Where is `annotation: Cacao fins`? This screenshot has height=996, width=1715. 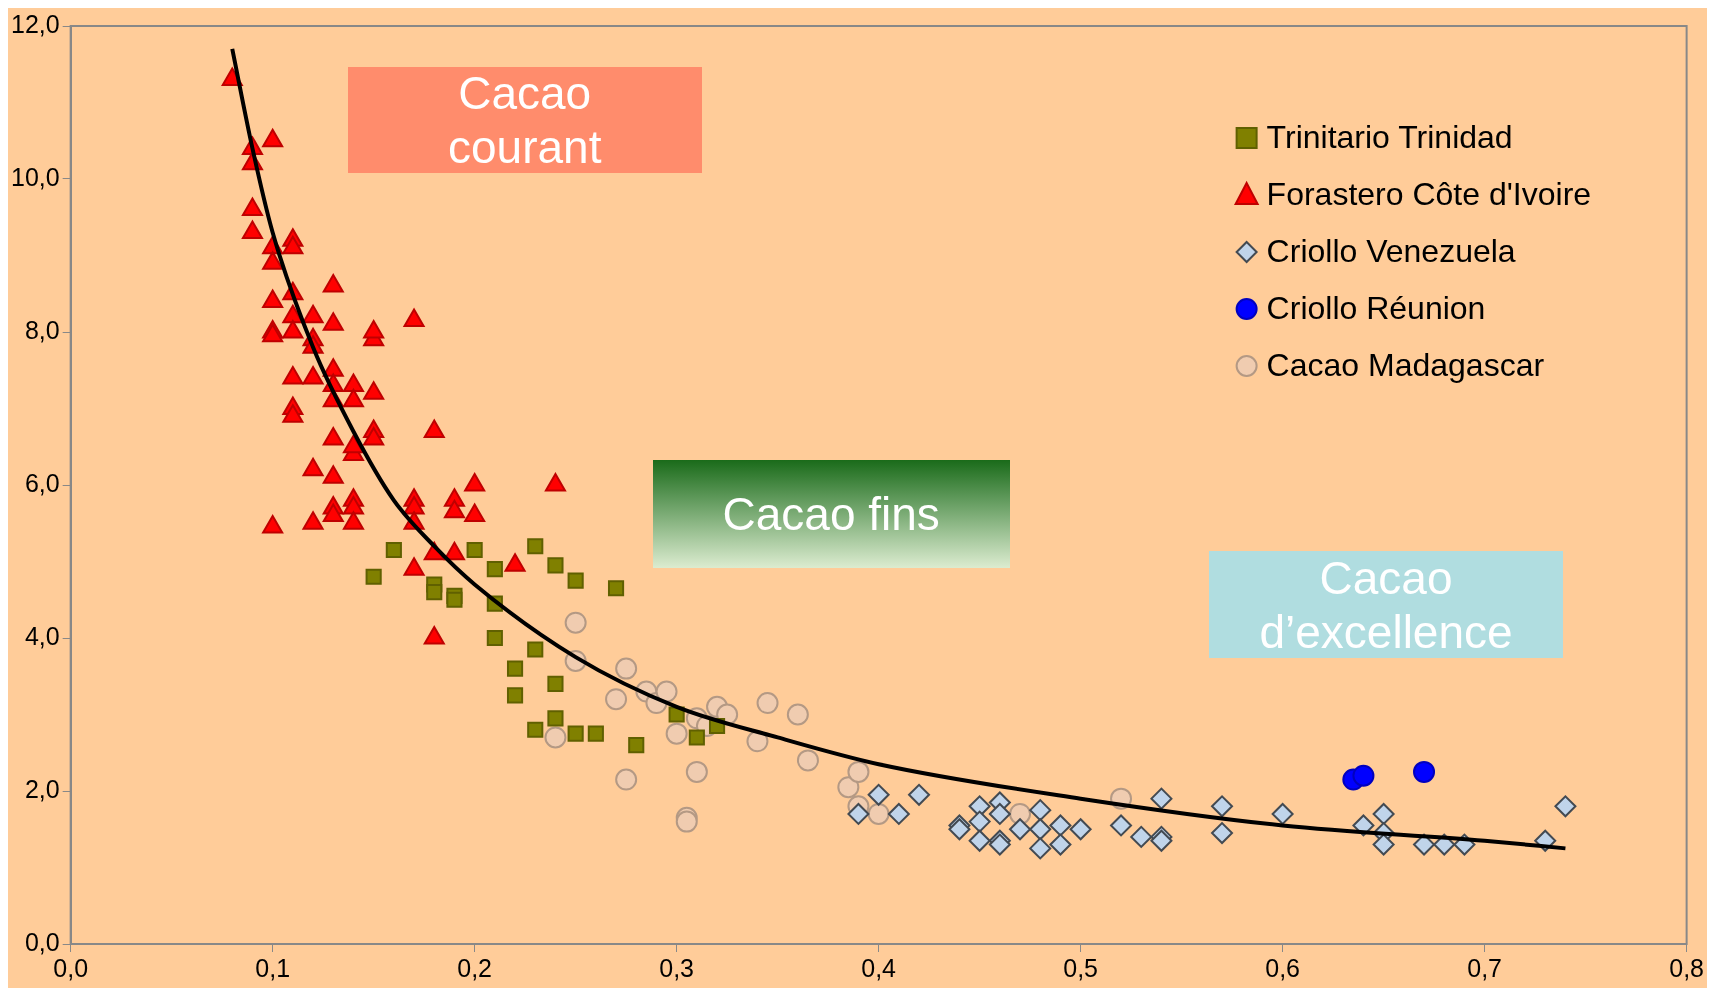
annotation: Cacao fins is located at coordinates (831, 513).